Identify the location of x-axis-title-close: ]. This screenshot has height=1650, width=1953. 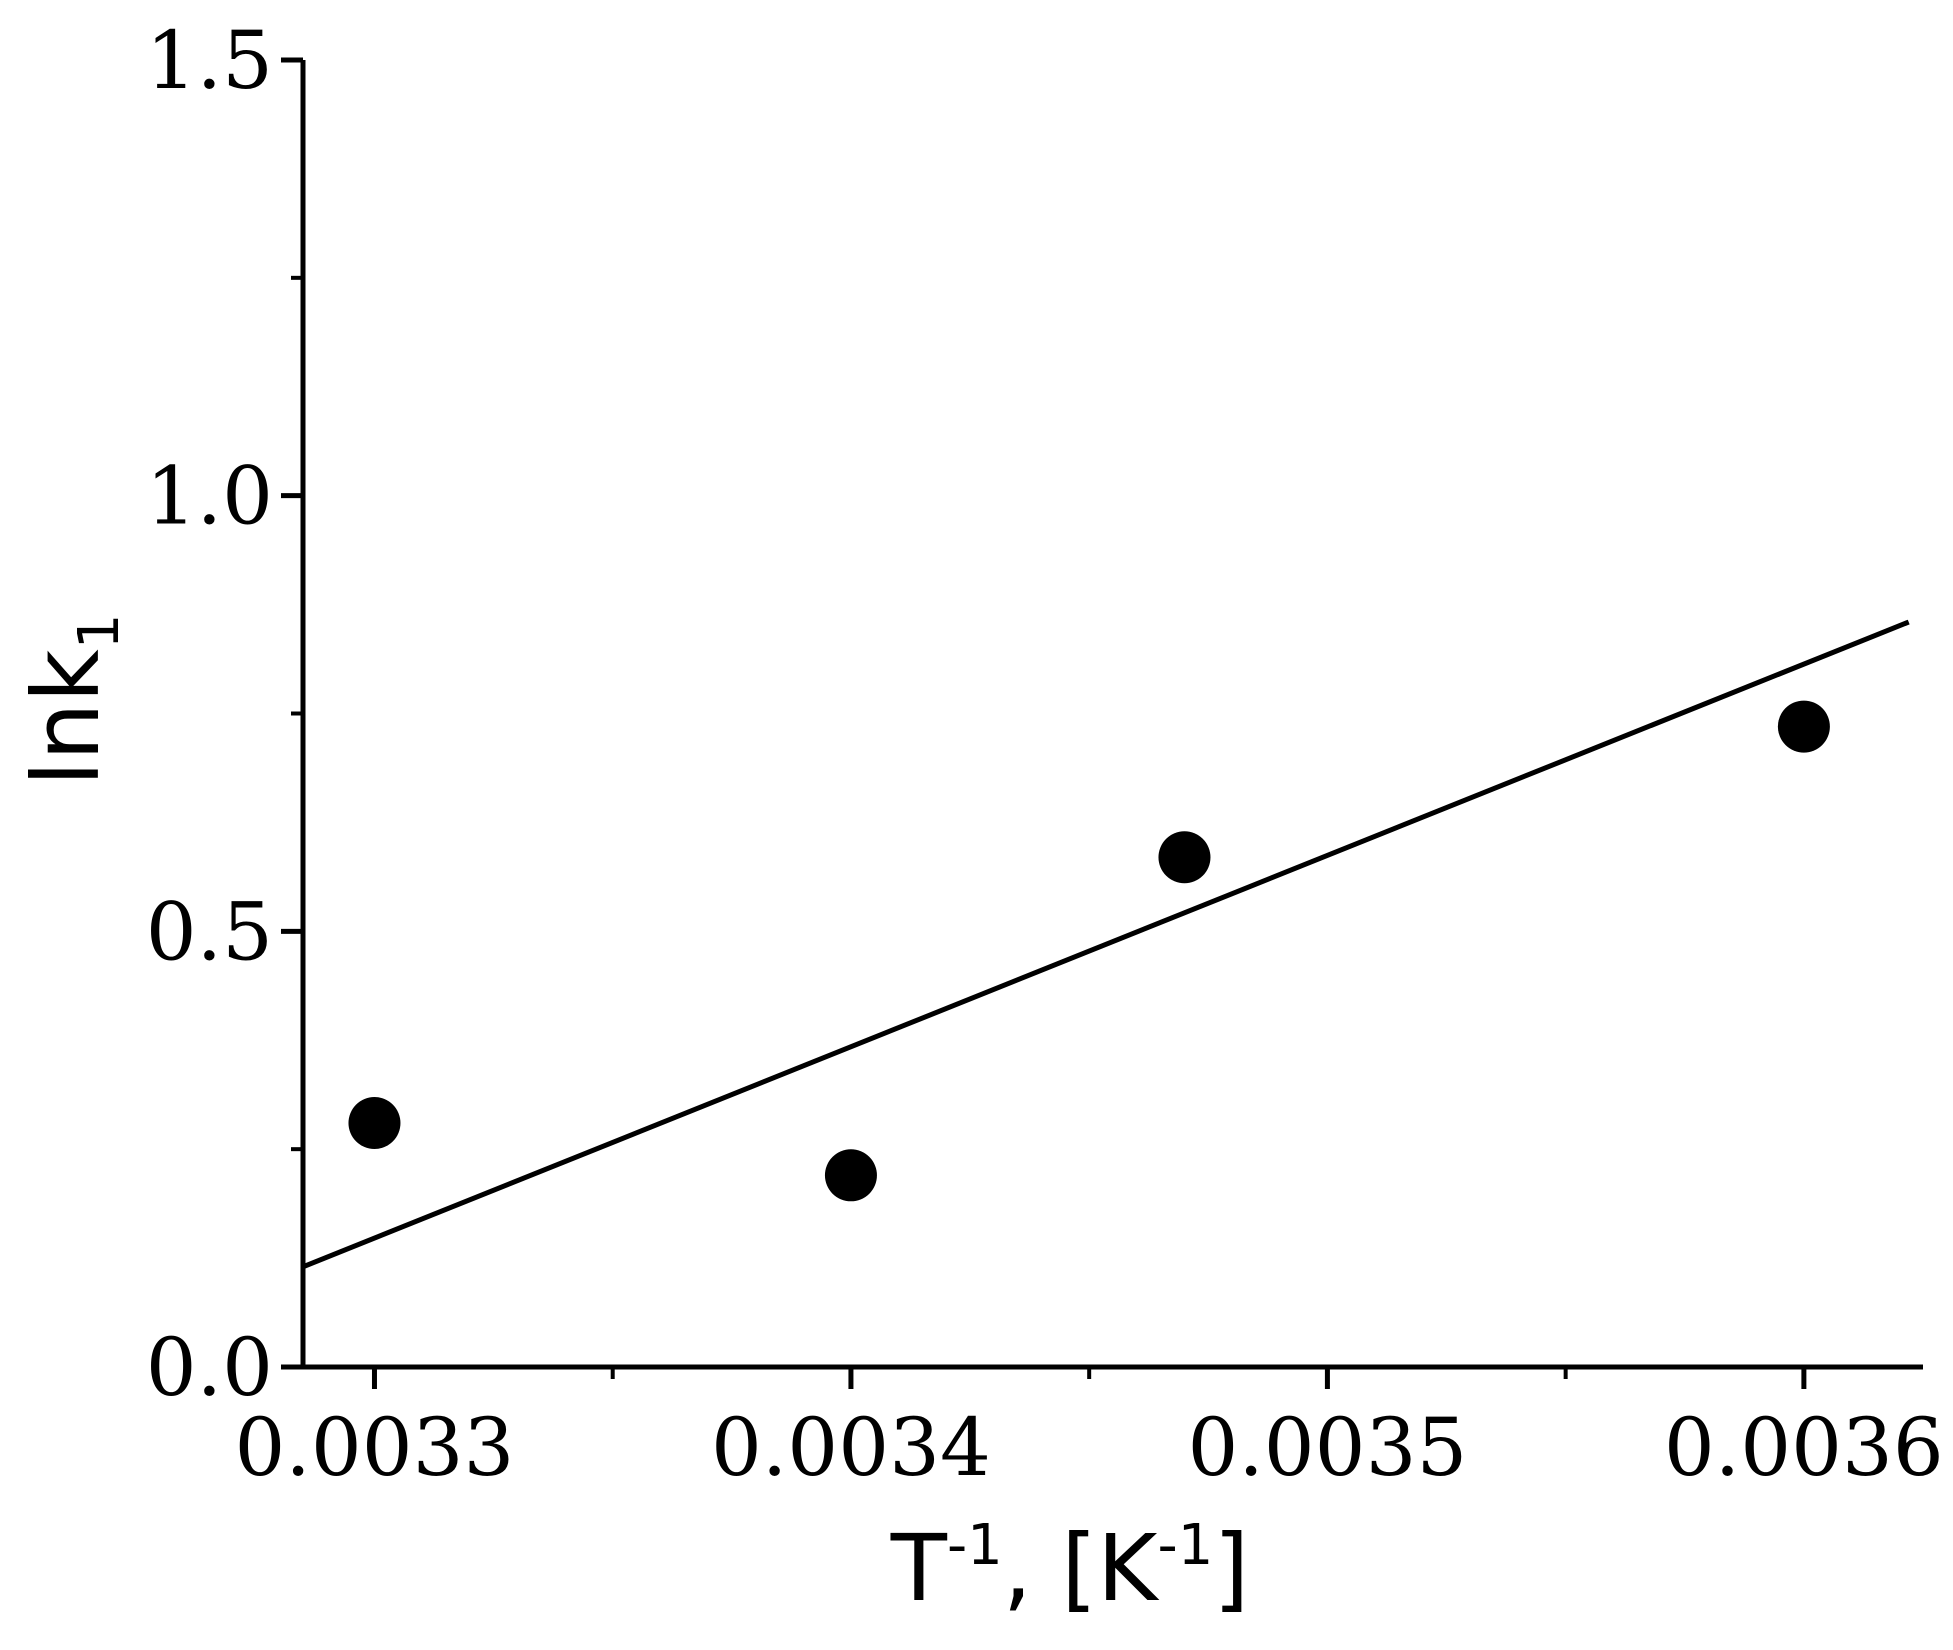
(1231, 1568).